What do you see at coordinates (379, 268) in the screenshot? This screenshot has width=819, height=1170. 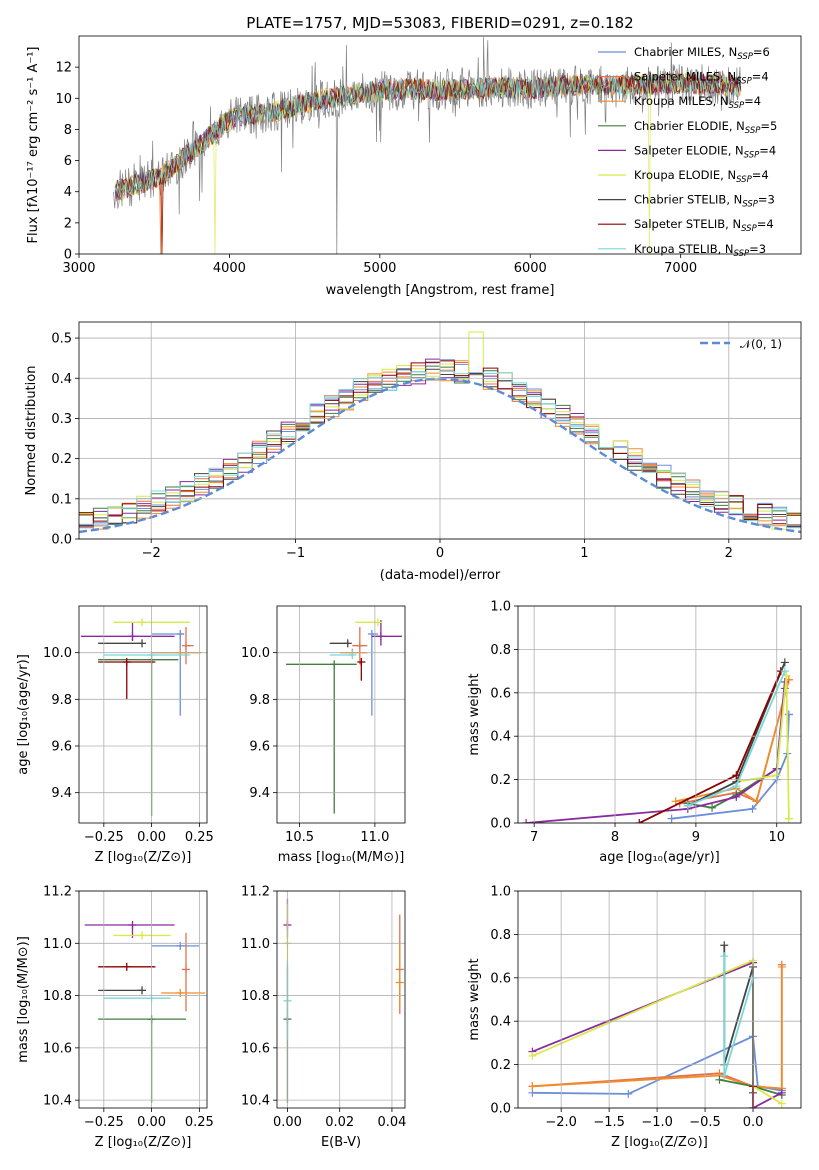 I see `x-tick-label: 5000` at bounding box center [379, 268].